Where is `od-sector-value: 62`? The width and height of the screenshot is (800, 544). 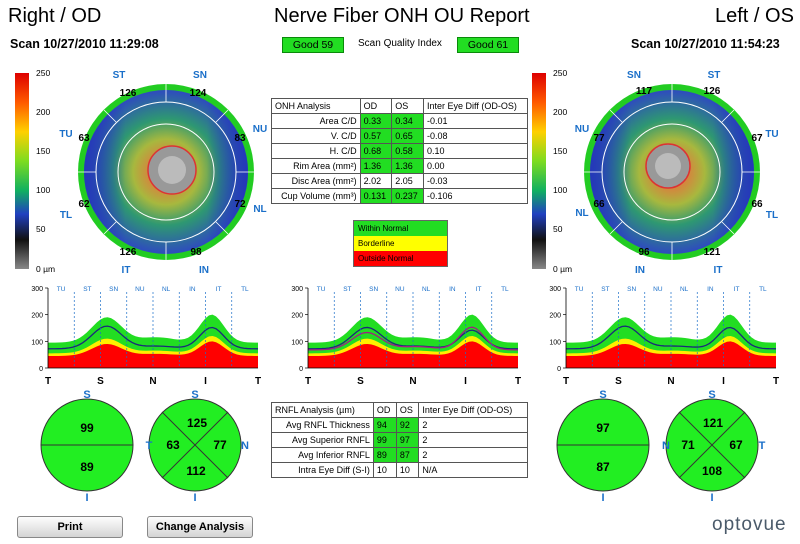
od-sector-value: 62 is located at coordinates (84, 204).